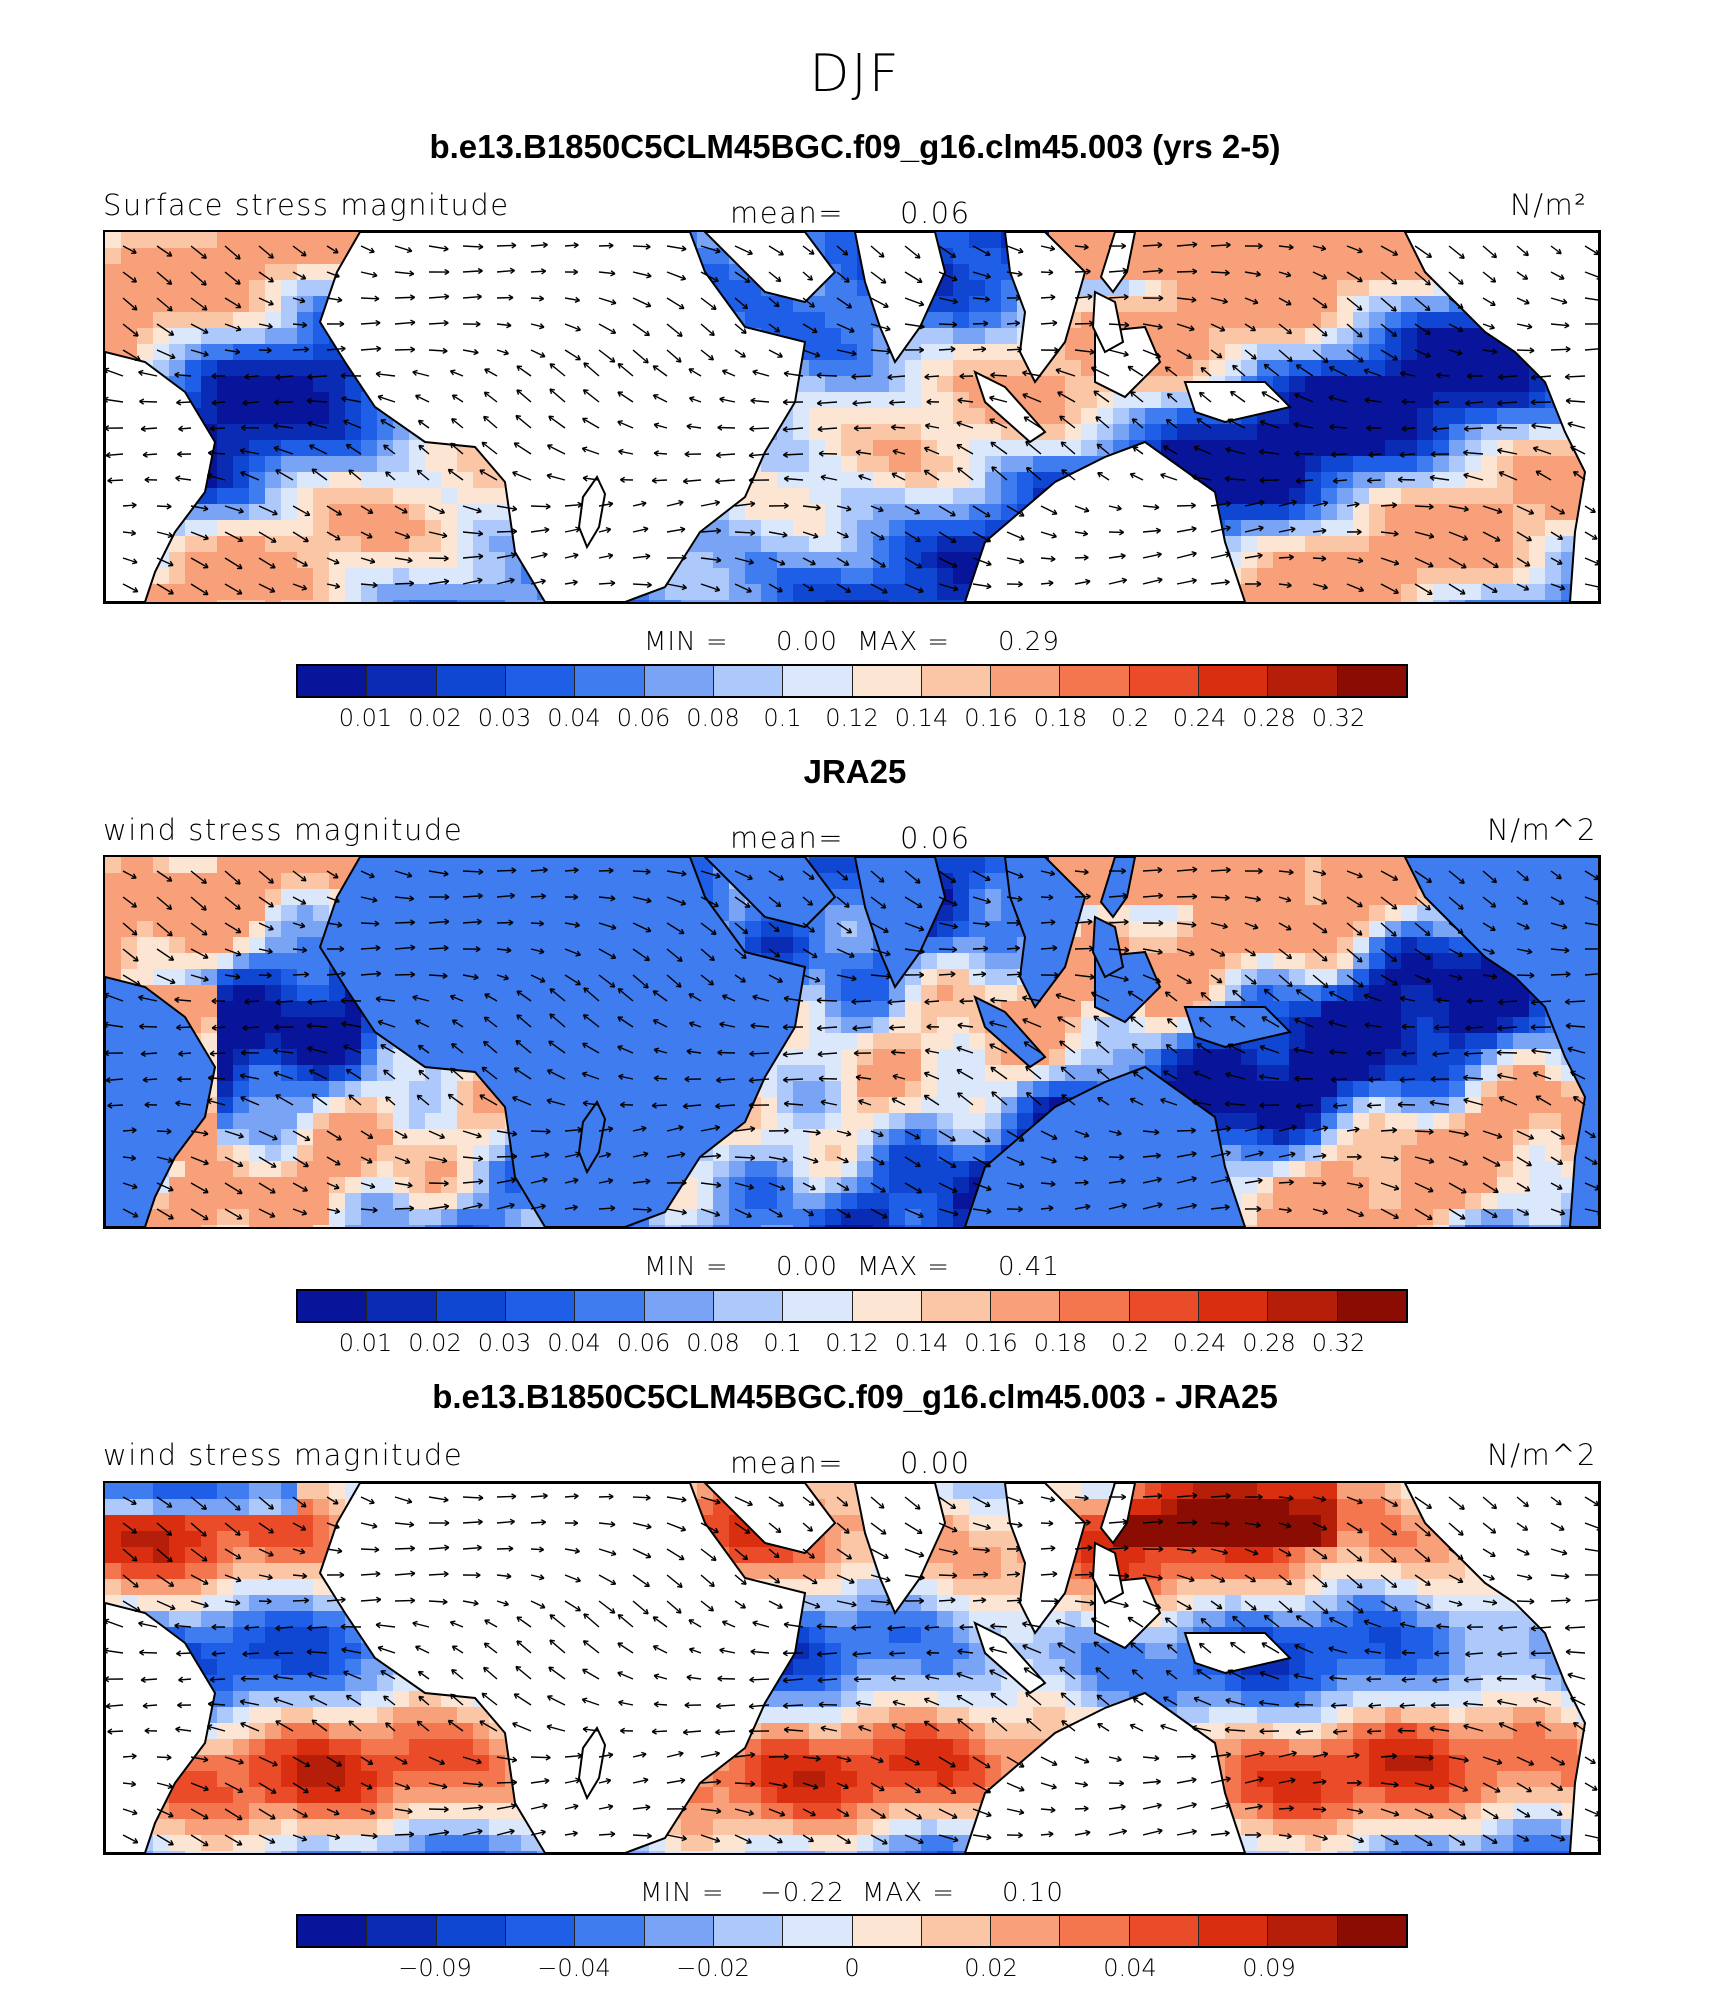  What do you see at coordinates (540, 681) in the screenshot?
I see `colorbar-swatch` at bounding box center [540, 681].